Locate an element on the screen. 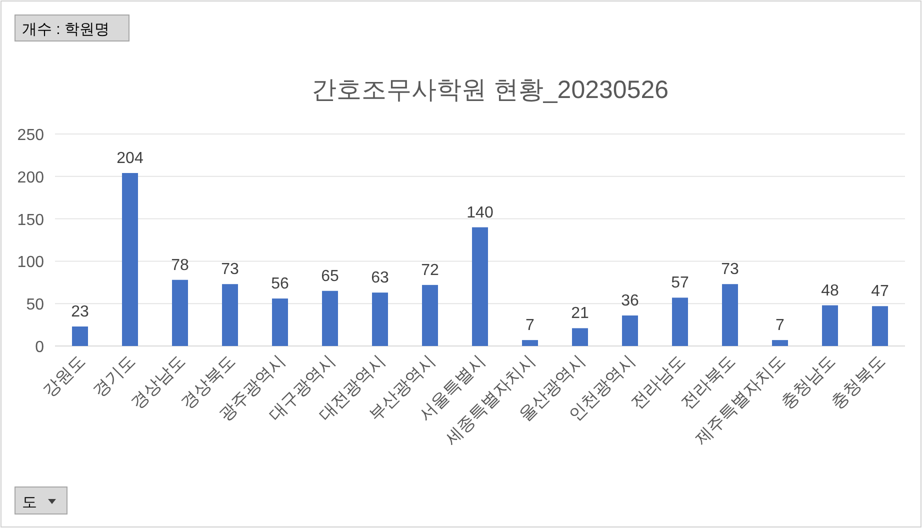 The image size is (923, 529). data-label: 48 is located at coordinates (830, 291).